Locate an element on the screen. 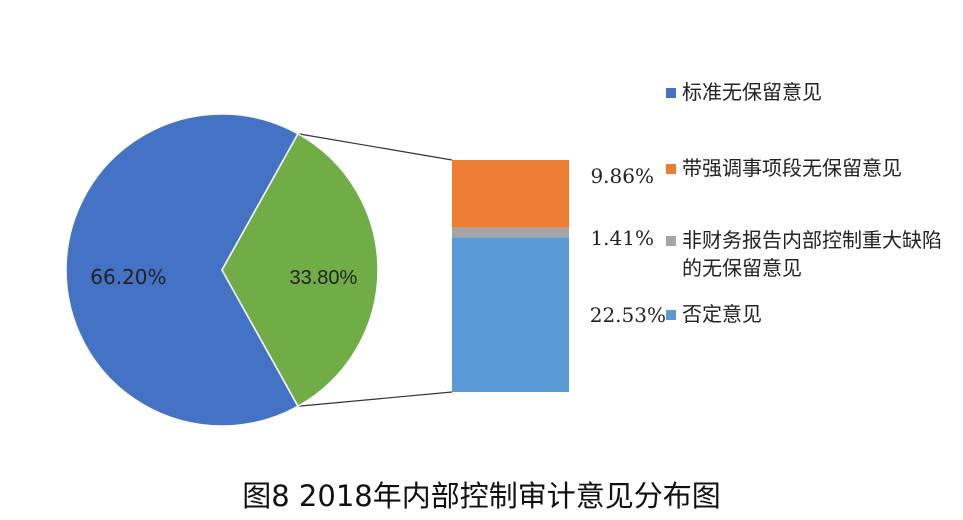  stacked-bar is located at coordinates (510, 276).